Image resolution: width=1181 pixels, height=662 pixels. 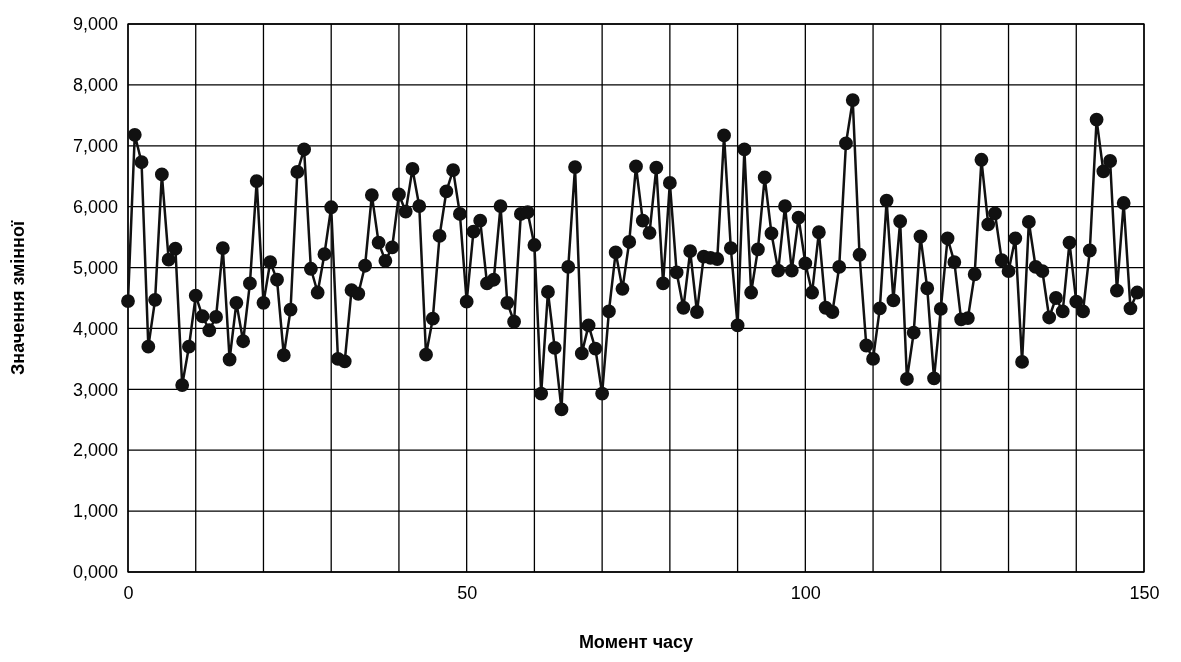 What do you see at coordinates (95, 206) in the screenshot?
I see `y-tick-label: 6,000` at bounding box center [95, 206].